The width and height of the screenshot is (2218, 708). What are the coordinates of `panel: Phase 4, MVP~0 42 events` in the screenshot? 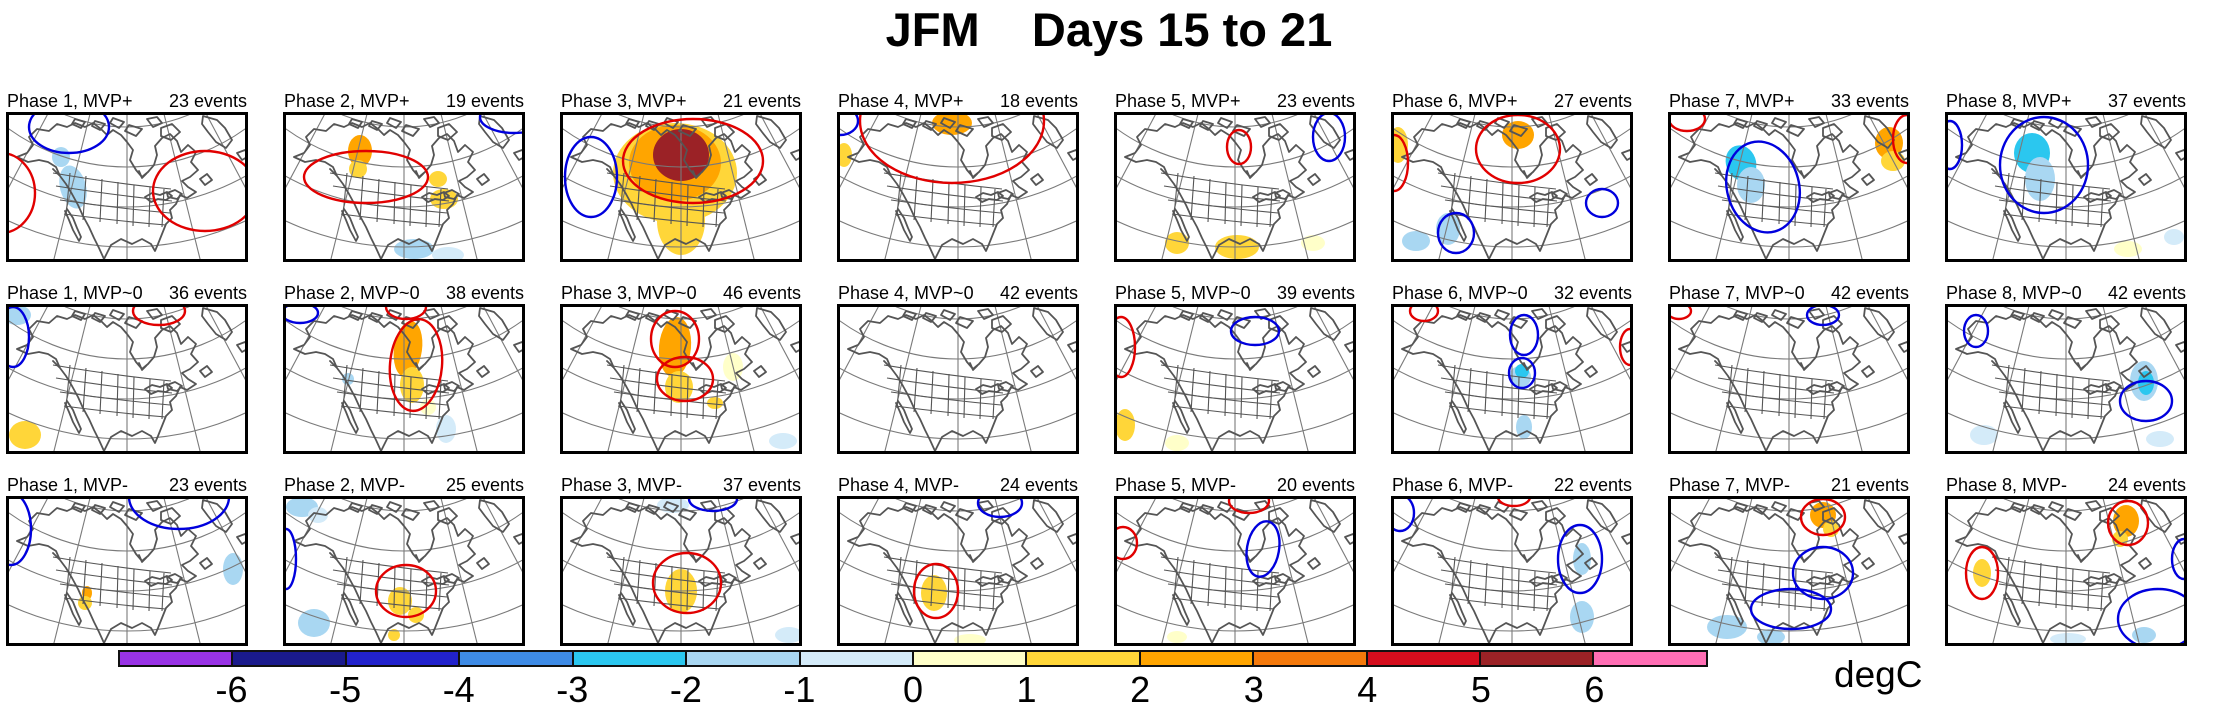 It's located at (958, 368).